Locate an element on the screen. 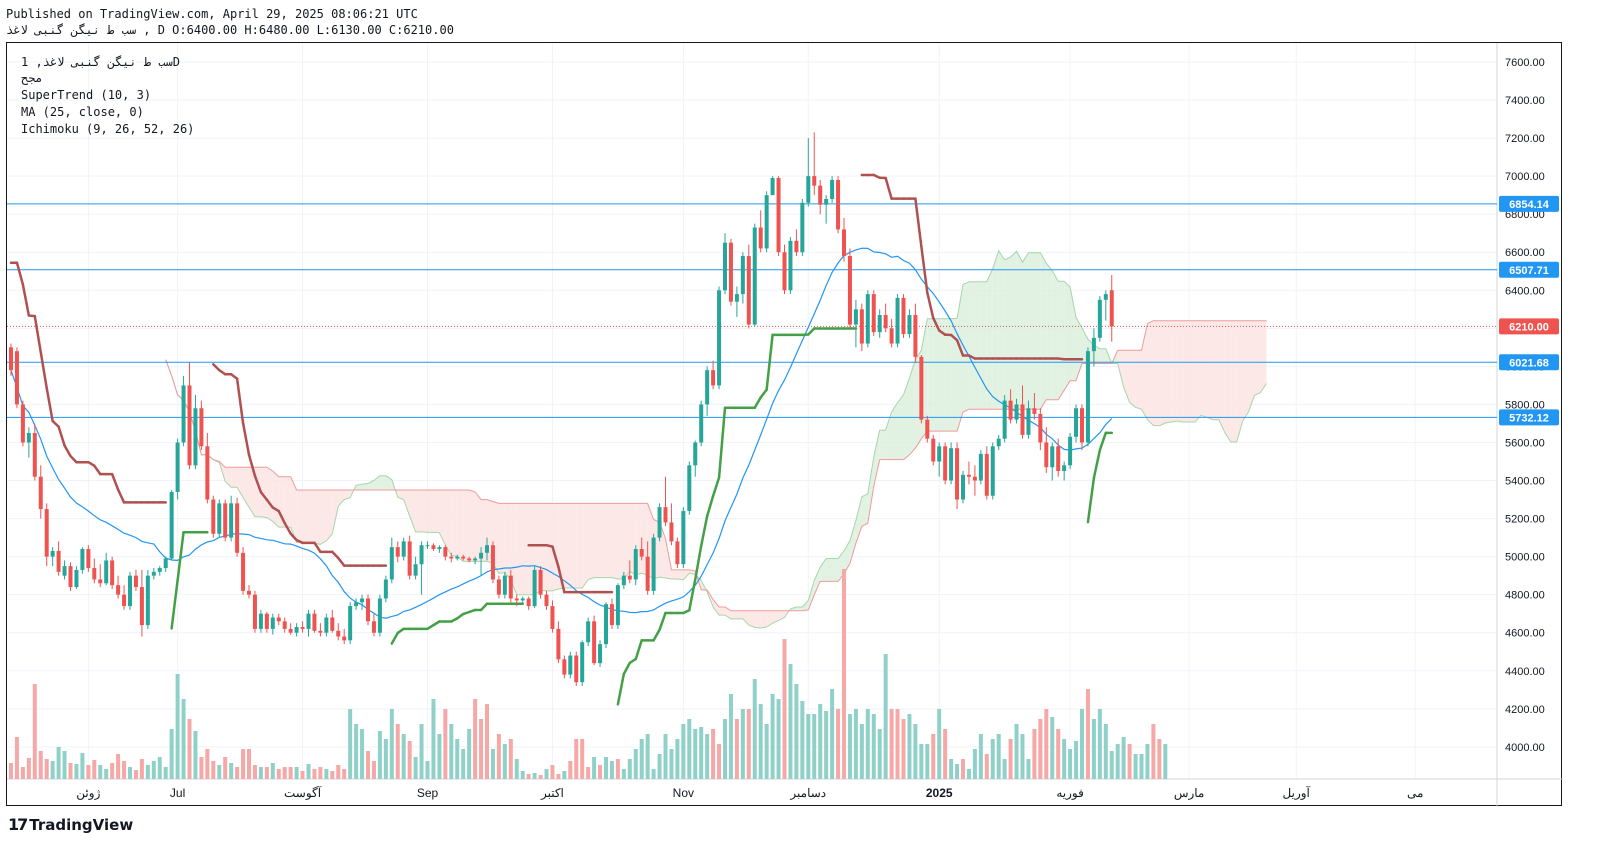 This screenshot has width=1598, height=858. y-tick-label: 7400.00 is located at coordinates (1525, 101).